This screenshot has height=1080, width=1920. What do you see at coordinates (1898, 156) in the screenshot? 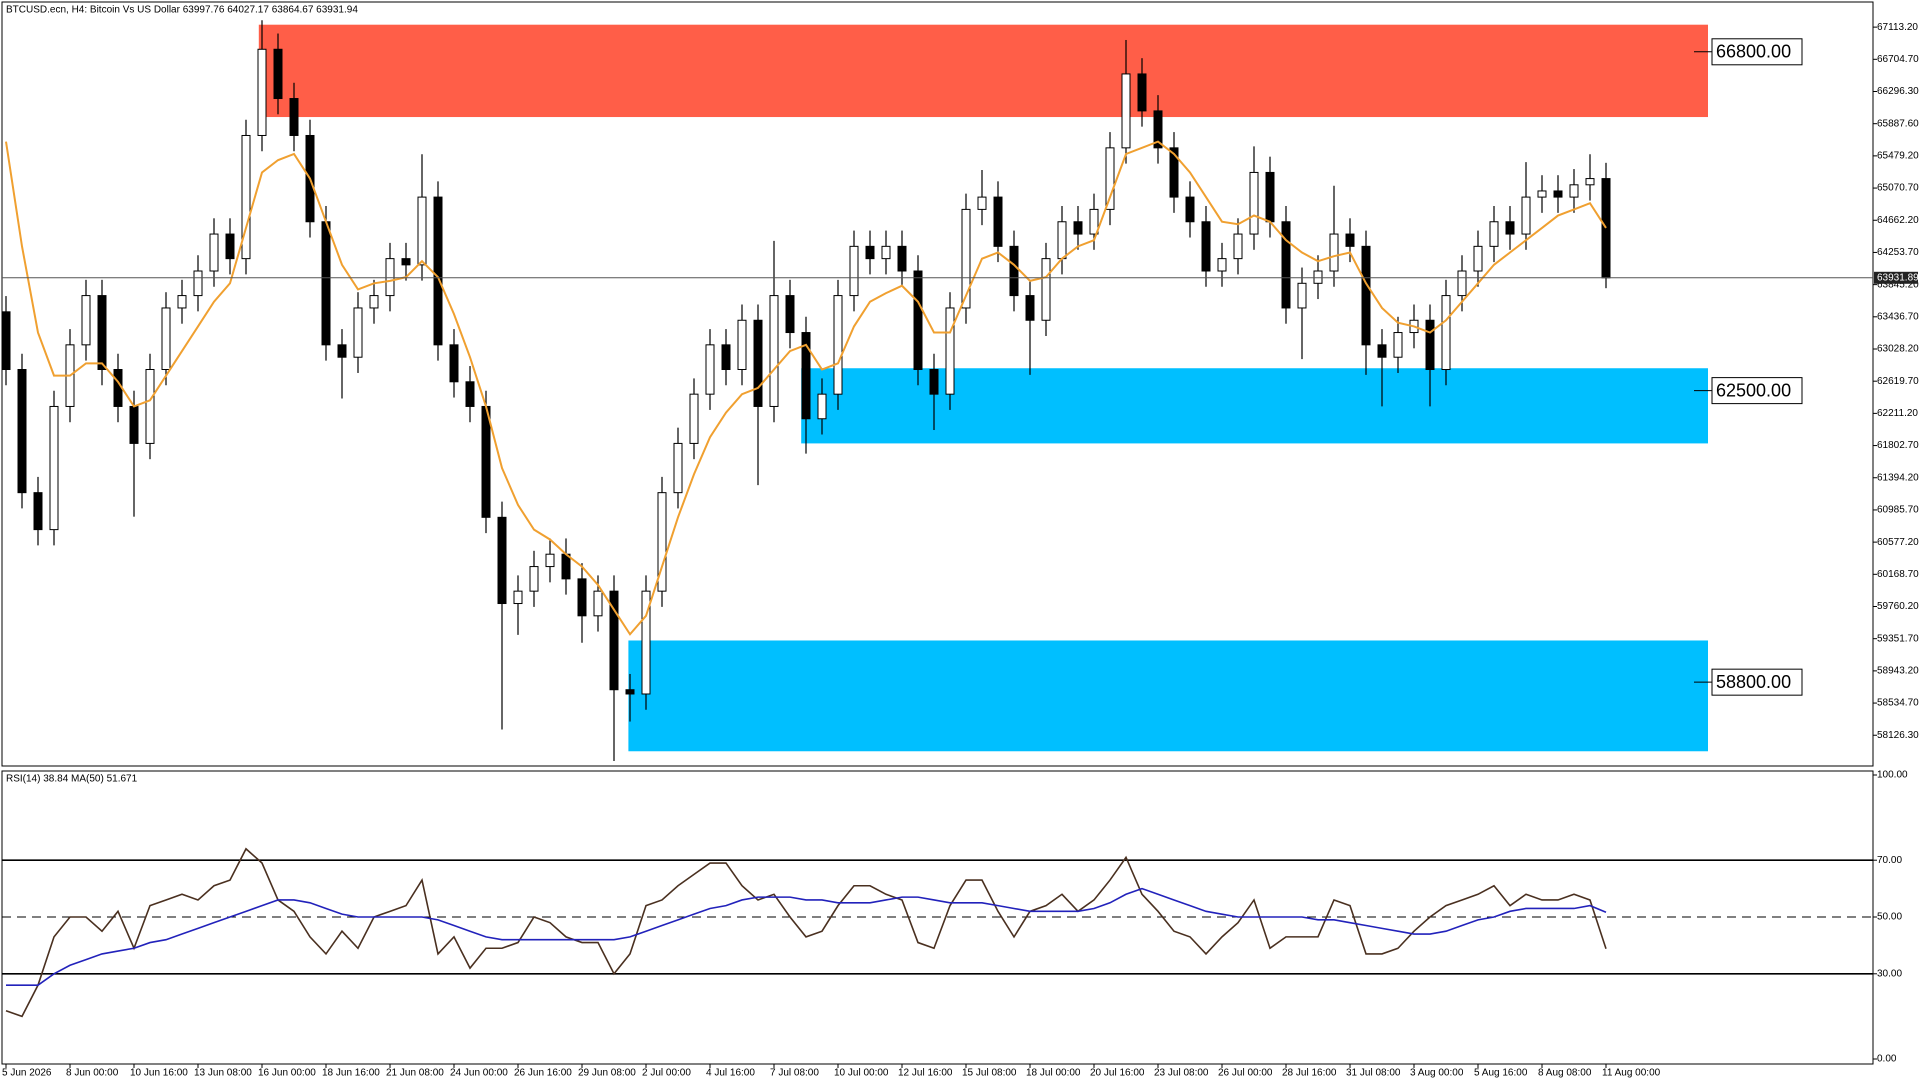
I see `y-tick-label: 65479.20` at bounding box center [1898, 156].